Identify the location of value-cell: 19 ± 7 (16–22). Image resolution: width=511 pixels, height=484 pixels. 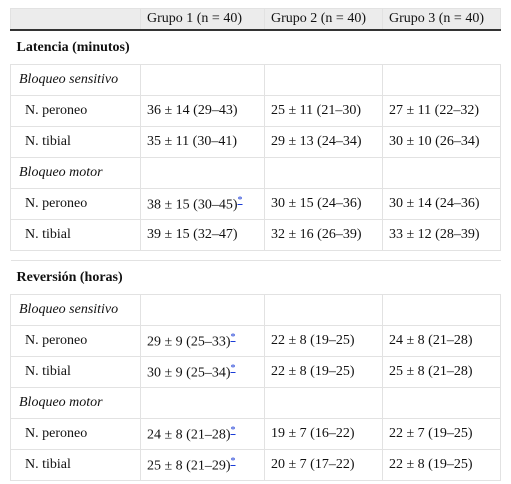
(323, 434).